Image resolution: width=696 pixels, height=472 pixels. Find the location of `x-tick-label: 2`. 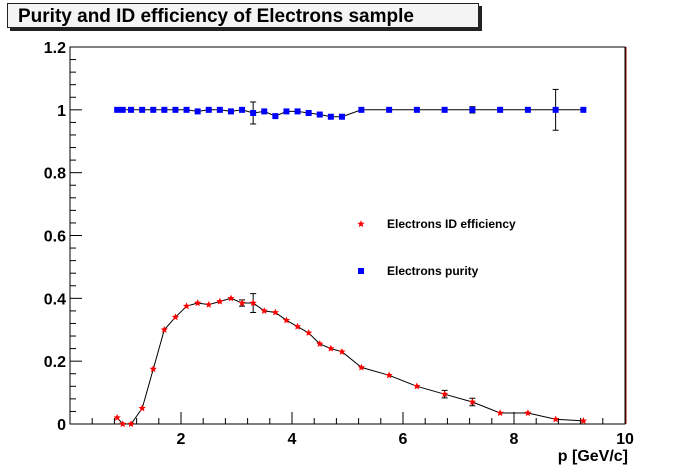

x-tick-label: 2 is located at coordinates (181, 439).